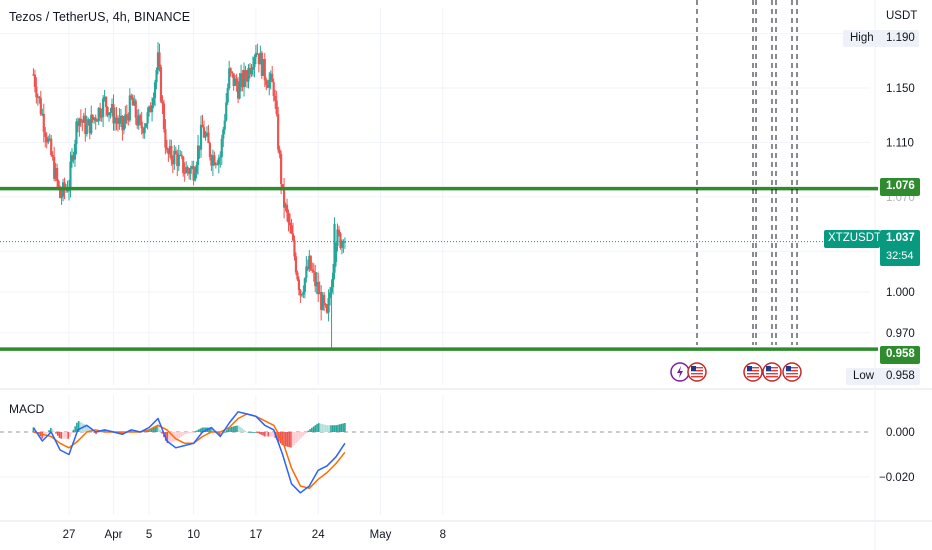  What do you see at coordinates (100, 17) in the screenshot?
I see `chart-title: Tezos / TetherUS, 4h, BINANCE` at bounding box center [100, 17].